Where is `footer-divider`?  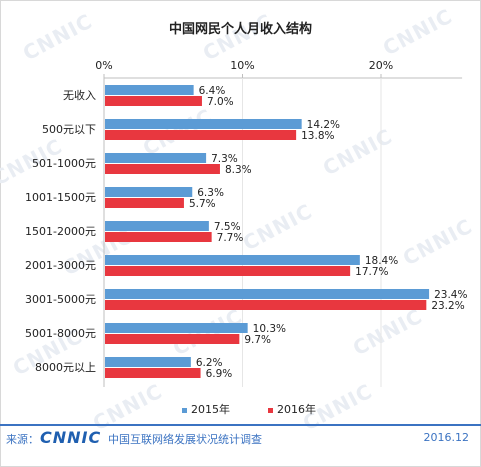 footer-divider is located at coordinates (240, 425).